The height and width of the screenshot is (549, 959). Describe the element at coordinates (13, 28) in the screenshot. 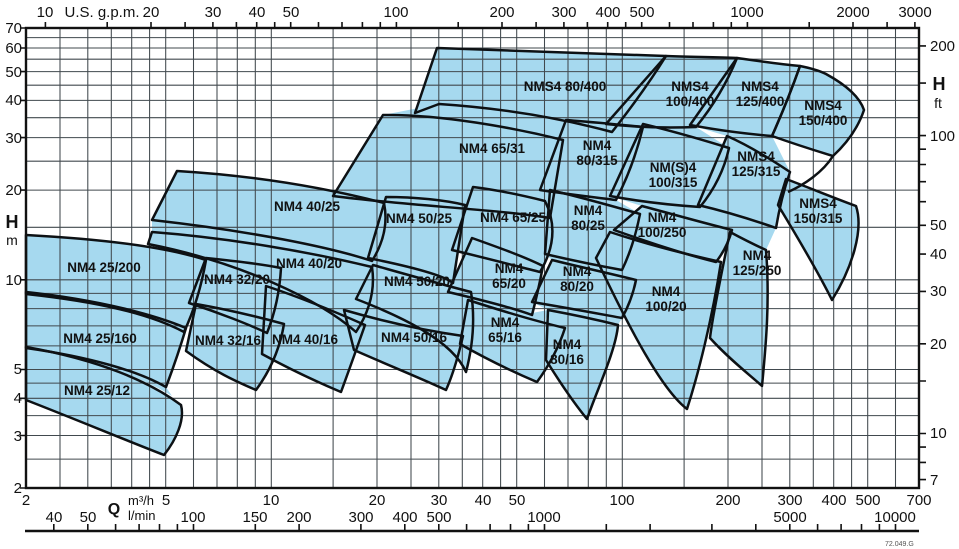

I see `svg-text: 70` at that location.